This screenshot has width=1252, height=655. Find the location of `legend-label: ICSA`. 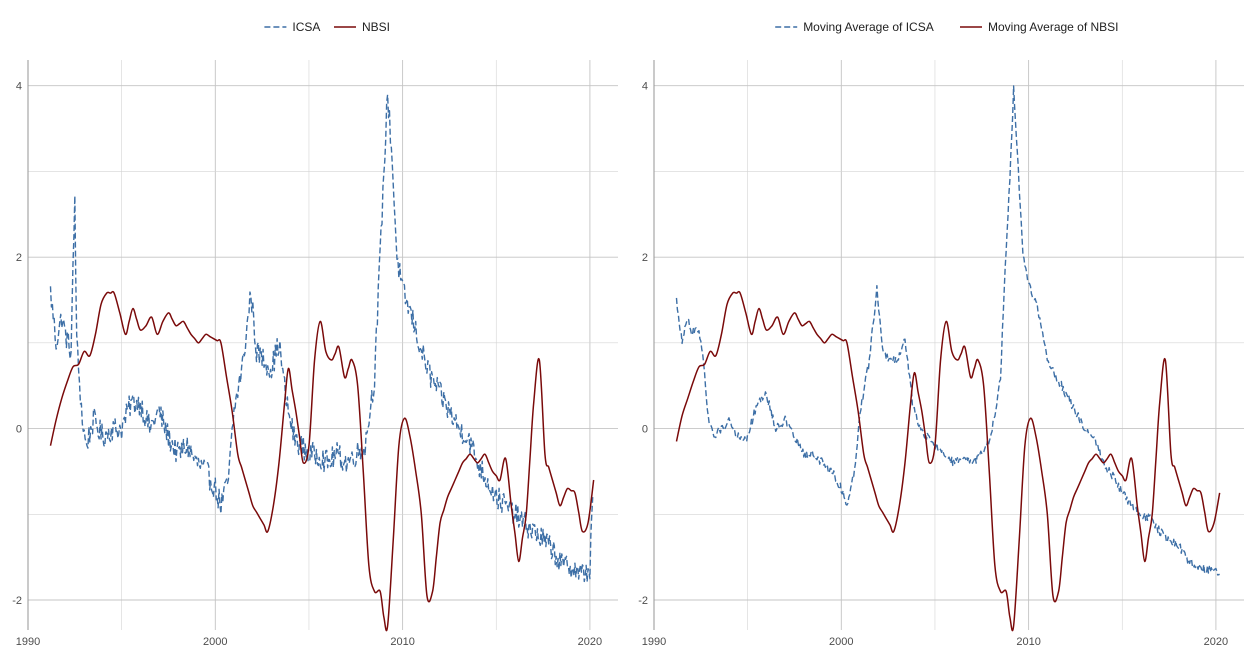

legend-label: ICSA is located at coordinates (306, 27).